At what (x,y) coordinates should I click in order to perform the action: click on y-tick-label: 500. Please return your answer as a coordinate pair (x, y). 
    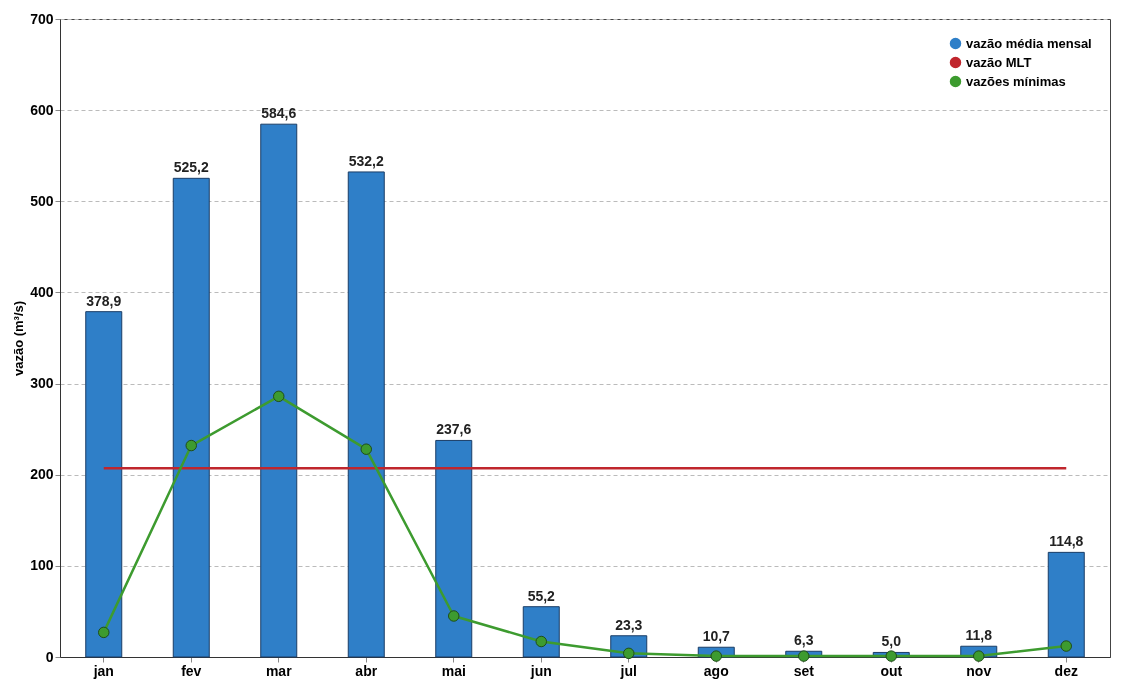
    Looking at the image, I should click on (42, 200).